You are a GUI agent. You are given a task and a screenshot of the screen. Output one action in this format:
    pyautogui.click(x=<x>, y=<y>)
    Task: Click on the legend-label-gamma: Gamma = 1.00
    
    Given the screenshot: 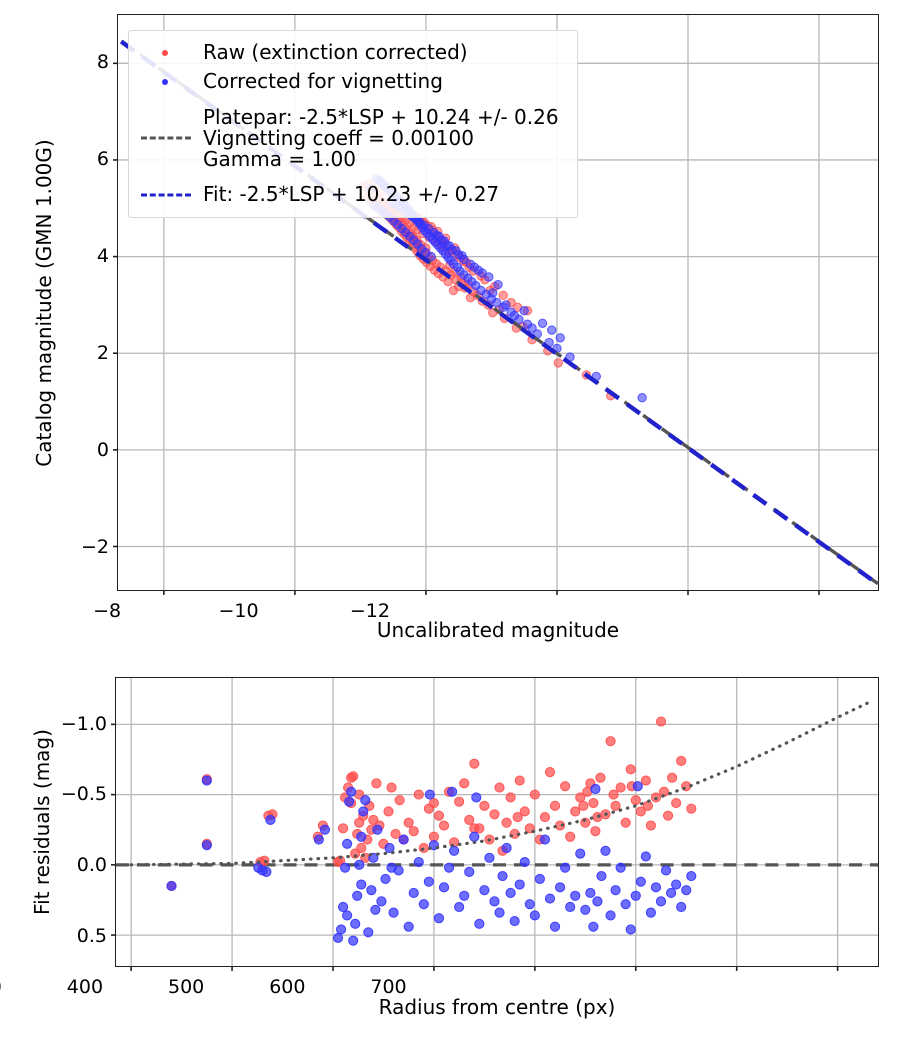 What is the action you would take?
    pyautogui.click(x=279, y=158)
    